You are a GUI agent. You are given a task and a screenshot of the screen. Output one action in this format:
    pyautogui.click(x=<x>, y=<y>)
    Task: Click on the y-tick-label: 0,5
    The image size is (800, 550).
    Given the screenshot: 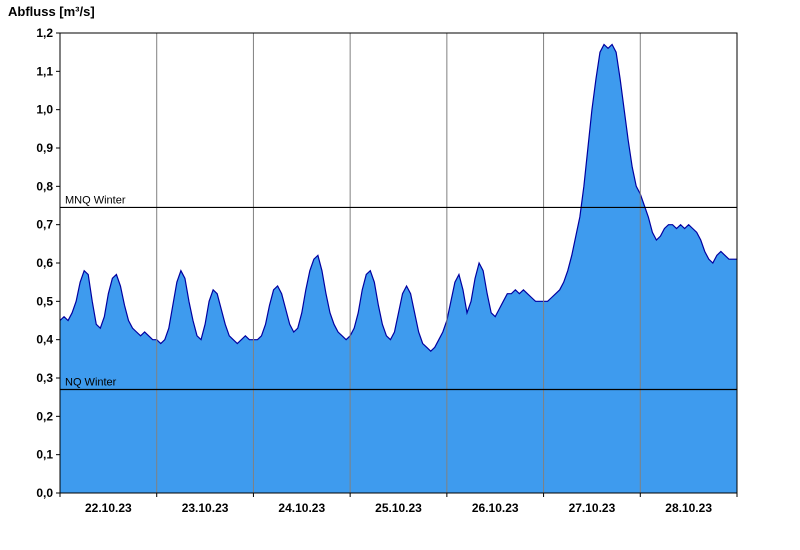 What is the action you would take?
    pyautogui.click(x=44, y=301)
    